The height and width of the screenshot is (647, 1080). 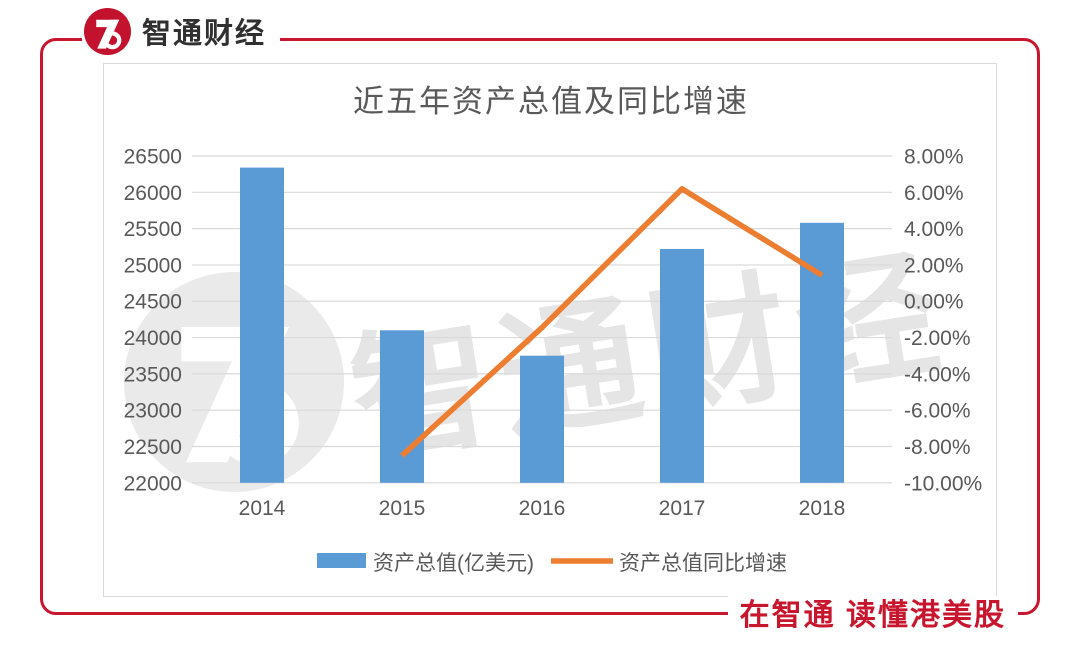 I want to click on zhitong-logo-icon, so click(x=107, y=31).